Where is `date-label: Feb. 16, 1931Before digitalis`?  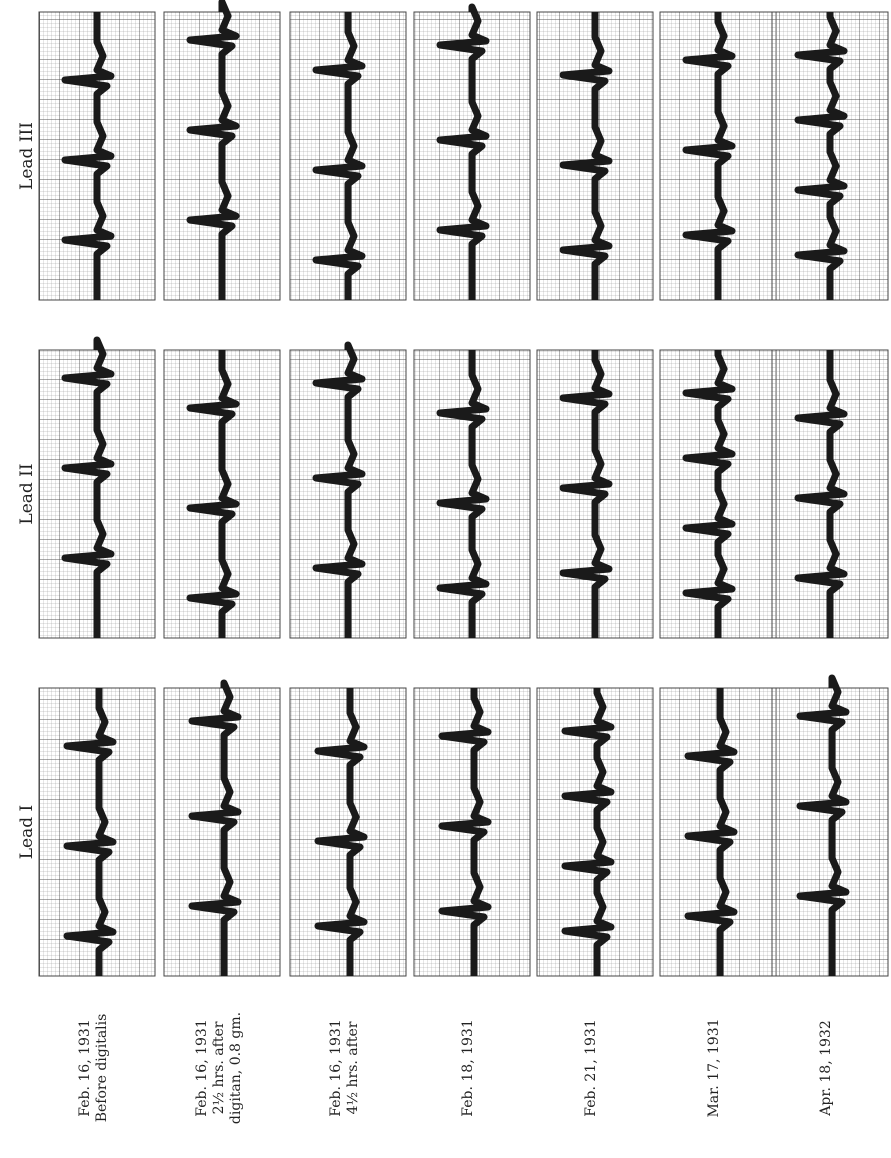
date-label: Feb. 16, 1931Before digitalis is located at coordinates (93, 1068).